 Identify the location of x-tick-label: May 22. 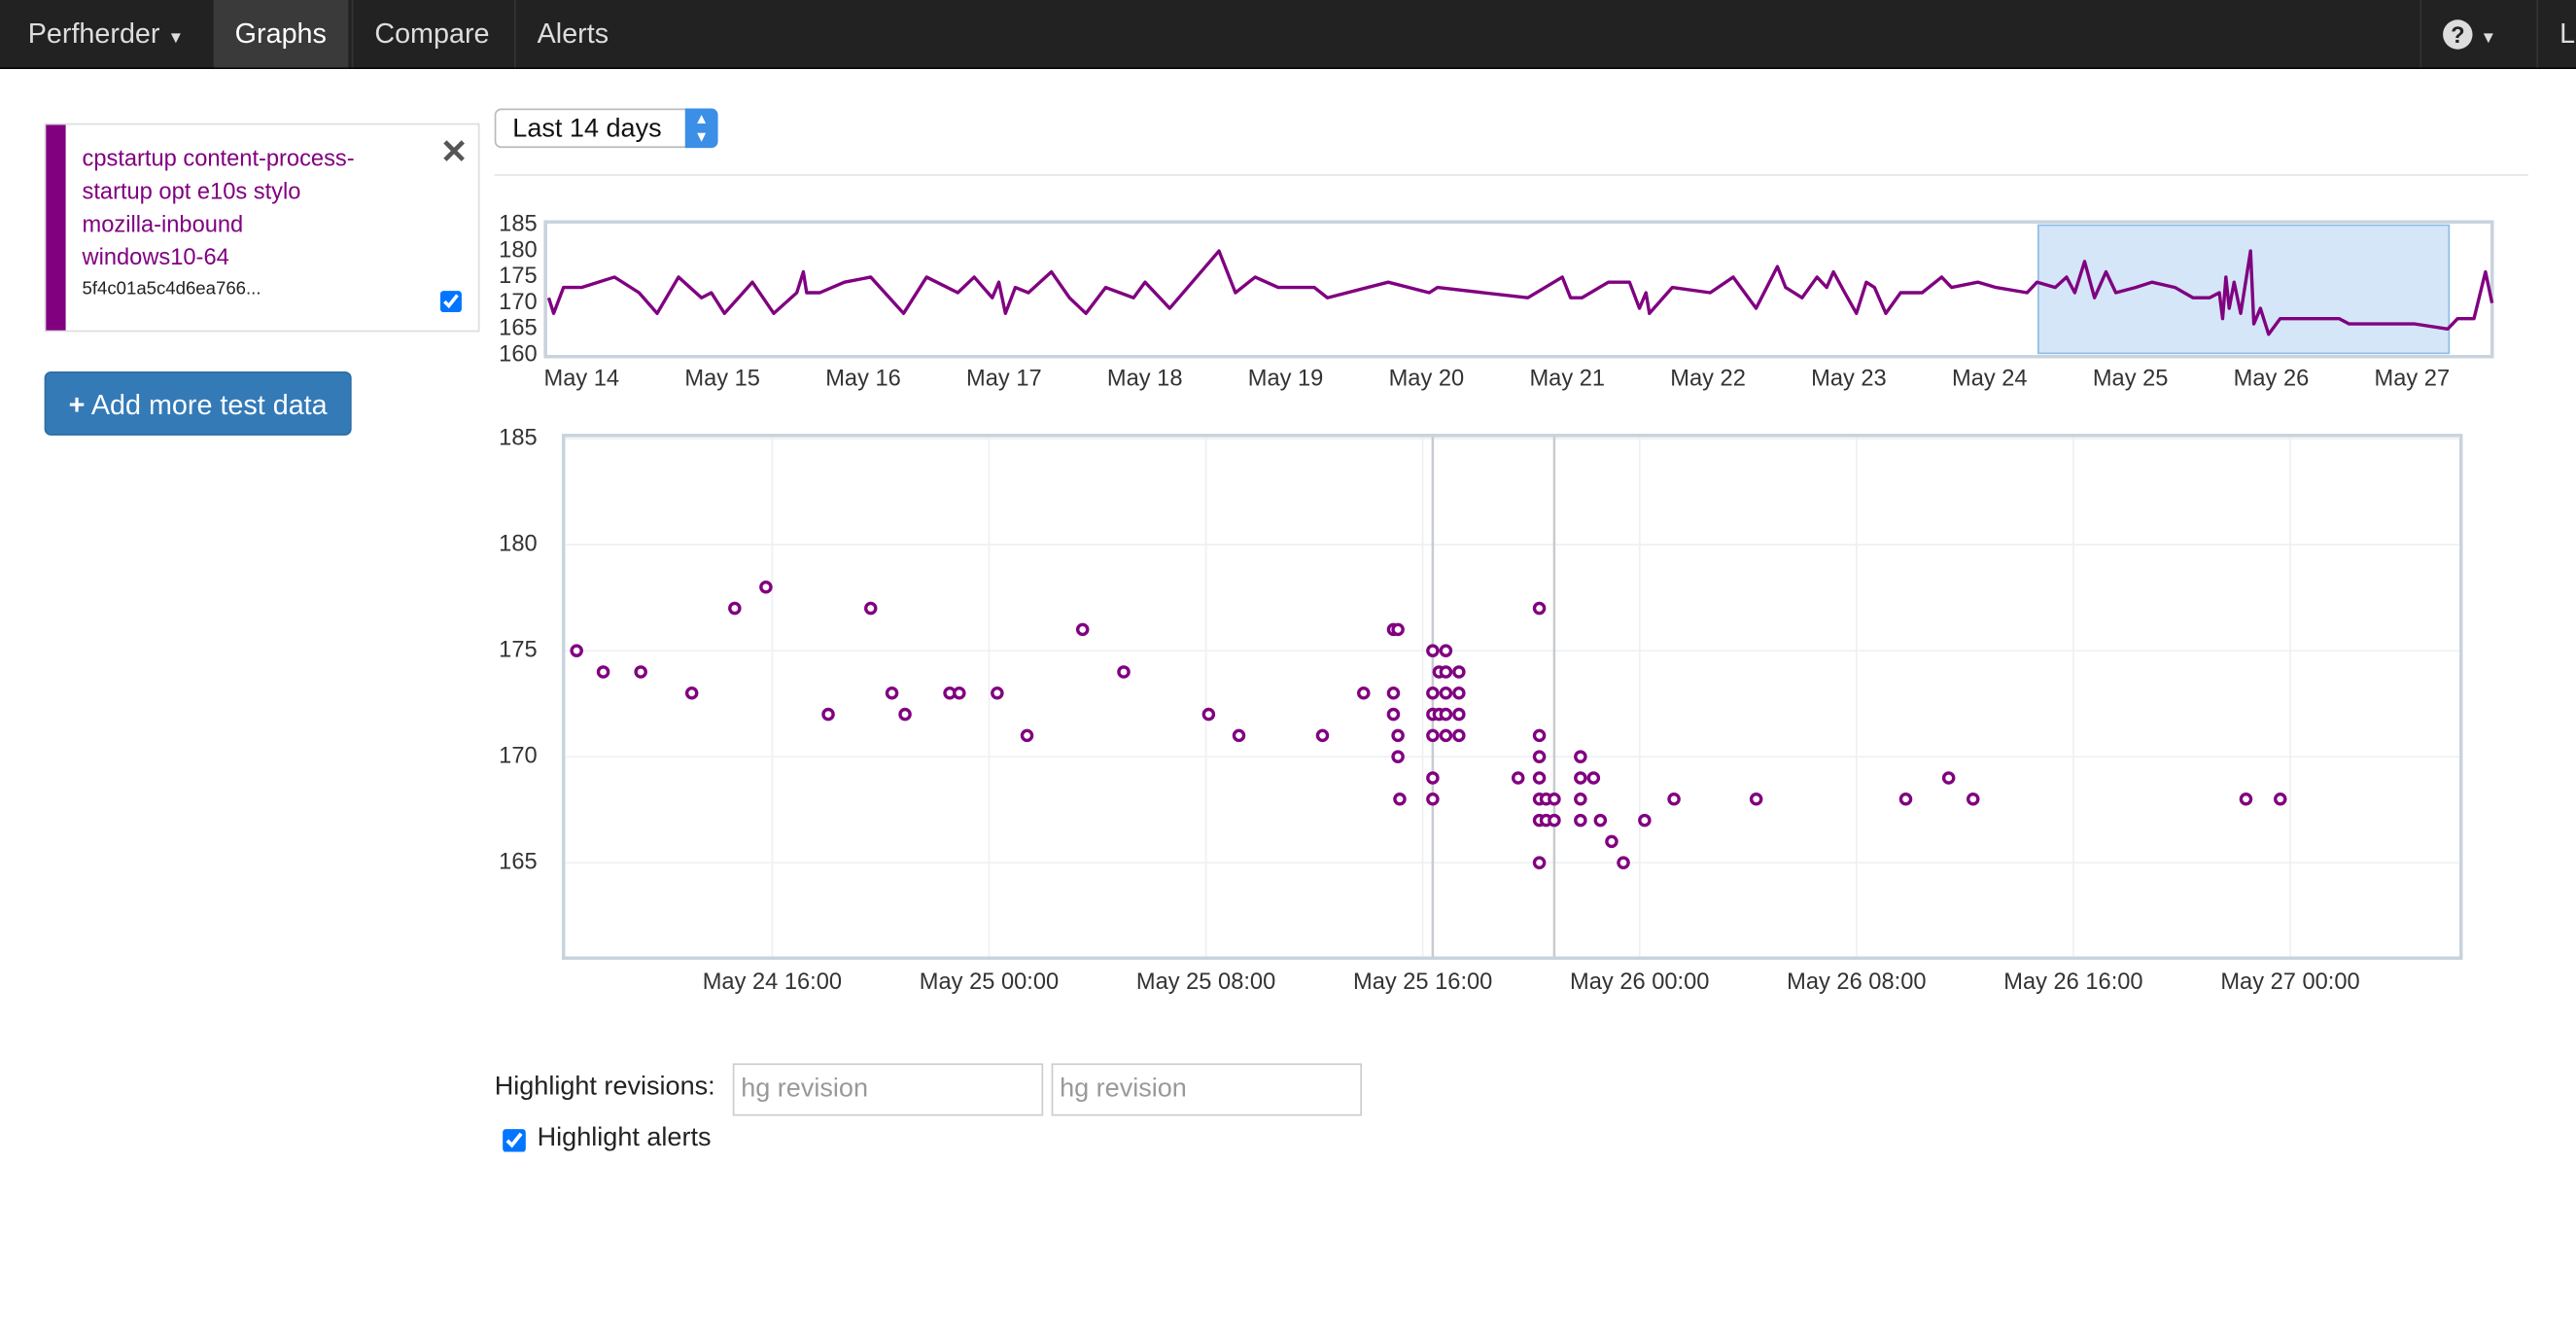
(1708, 379).